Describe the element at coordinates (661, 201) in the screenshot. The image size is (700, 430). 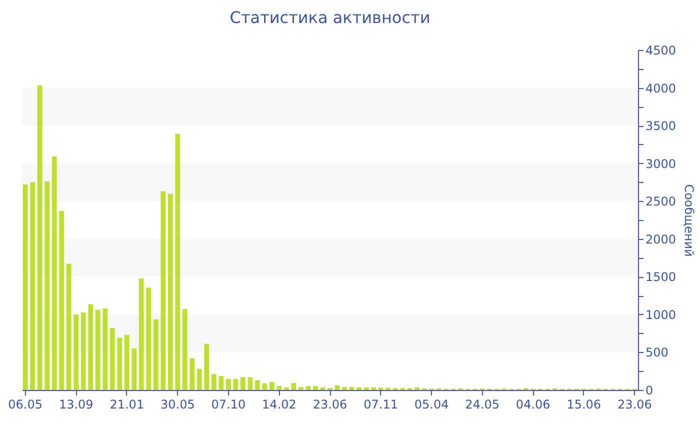
I see `y-tick-label: 2500` at that location.